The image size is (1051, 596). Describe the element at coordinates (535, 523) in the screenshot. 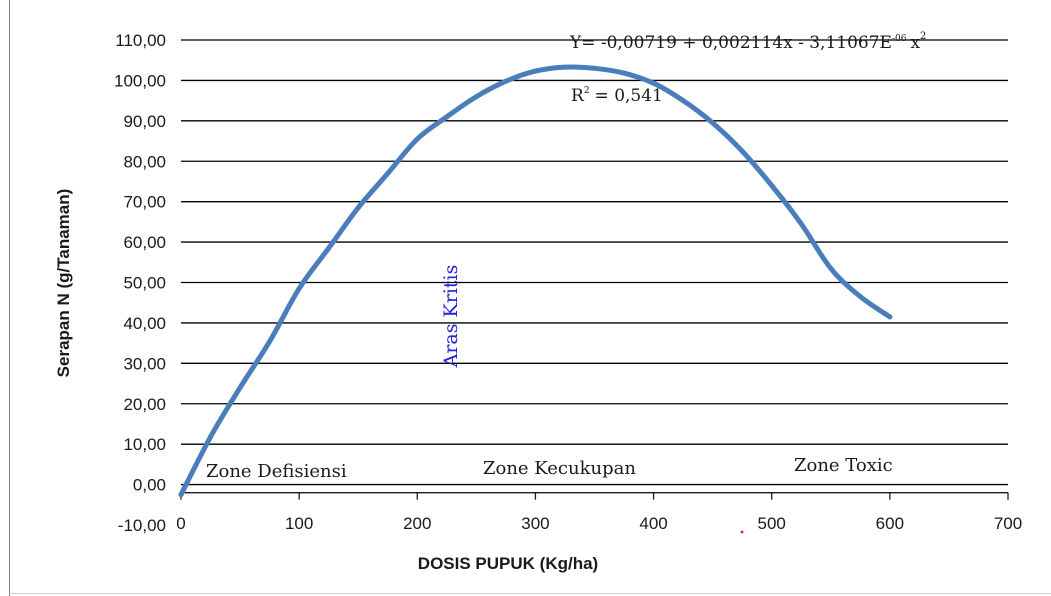

I see `x-tick-label: 300` at that location.